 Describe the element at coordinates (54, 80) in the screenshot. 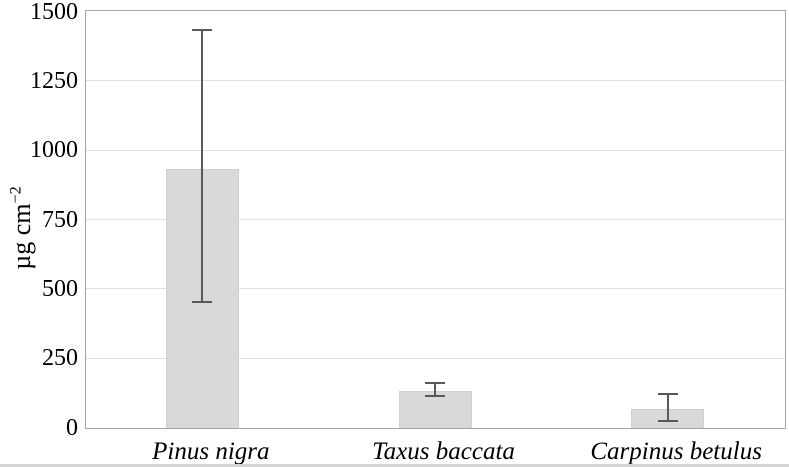

I see `y-tick-label-1250: 1250` at that location.